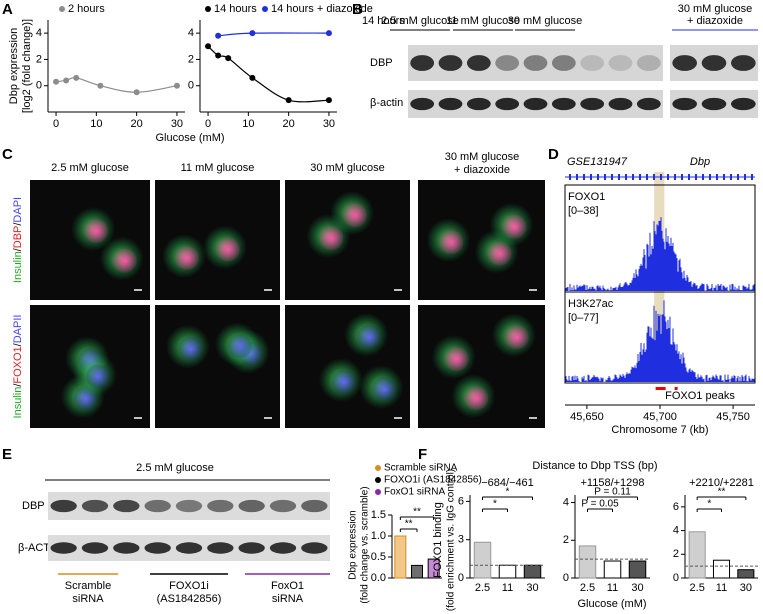  I want to click on significance-label: **, so click(722, 492).